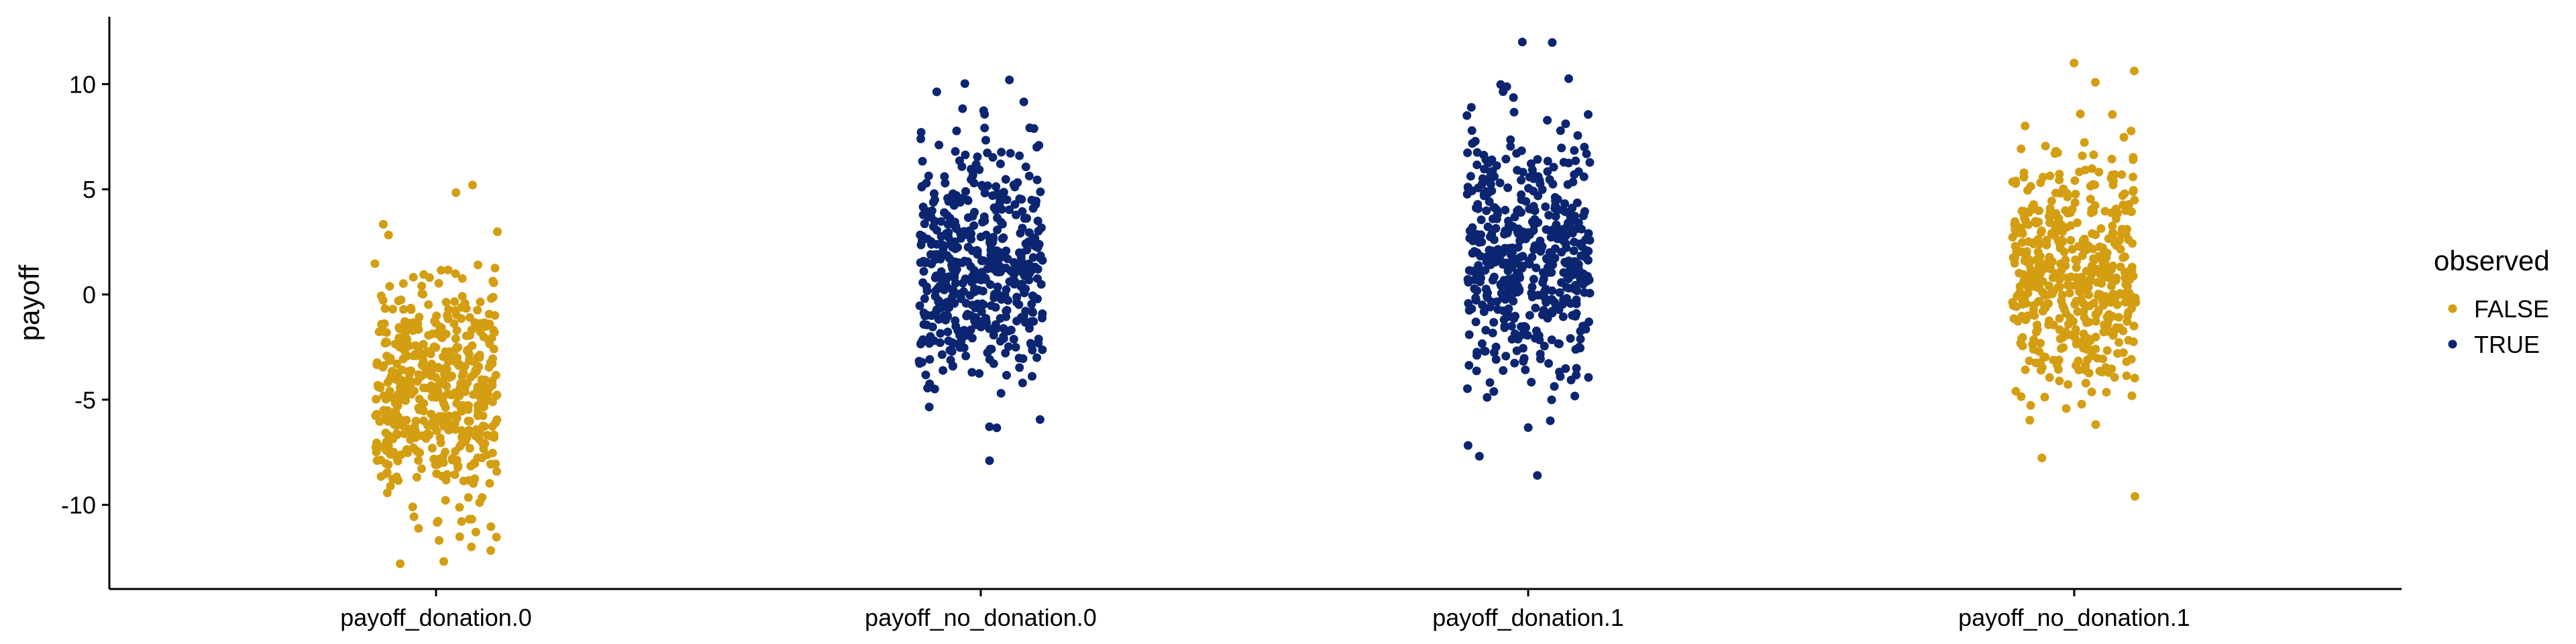  What do you see at coordinates (2492, 301) in the screenshot?
I see `legend: observed FALSE TRUE` at bounding box center [2492, 301].